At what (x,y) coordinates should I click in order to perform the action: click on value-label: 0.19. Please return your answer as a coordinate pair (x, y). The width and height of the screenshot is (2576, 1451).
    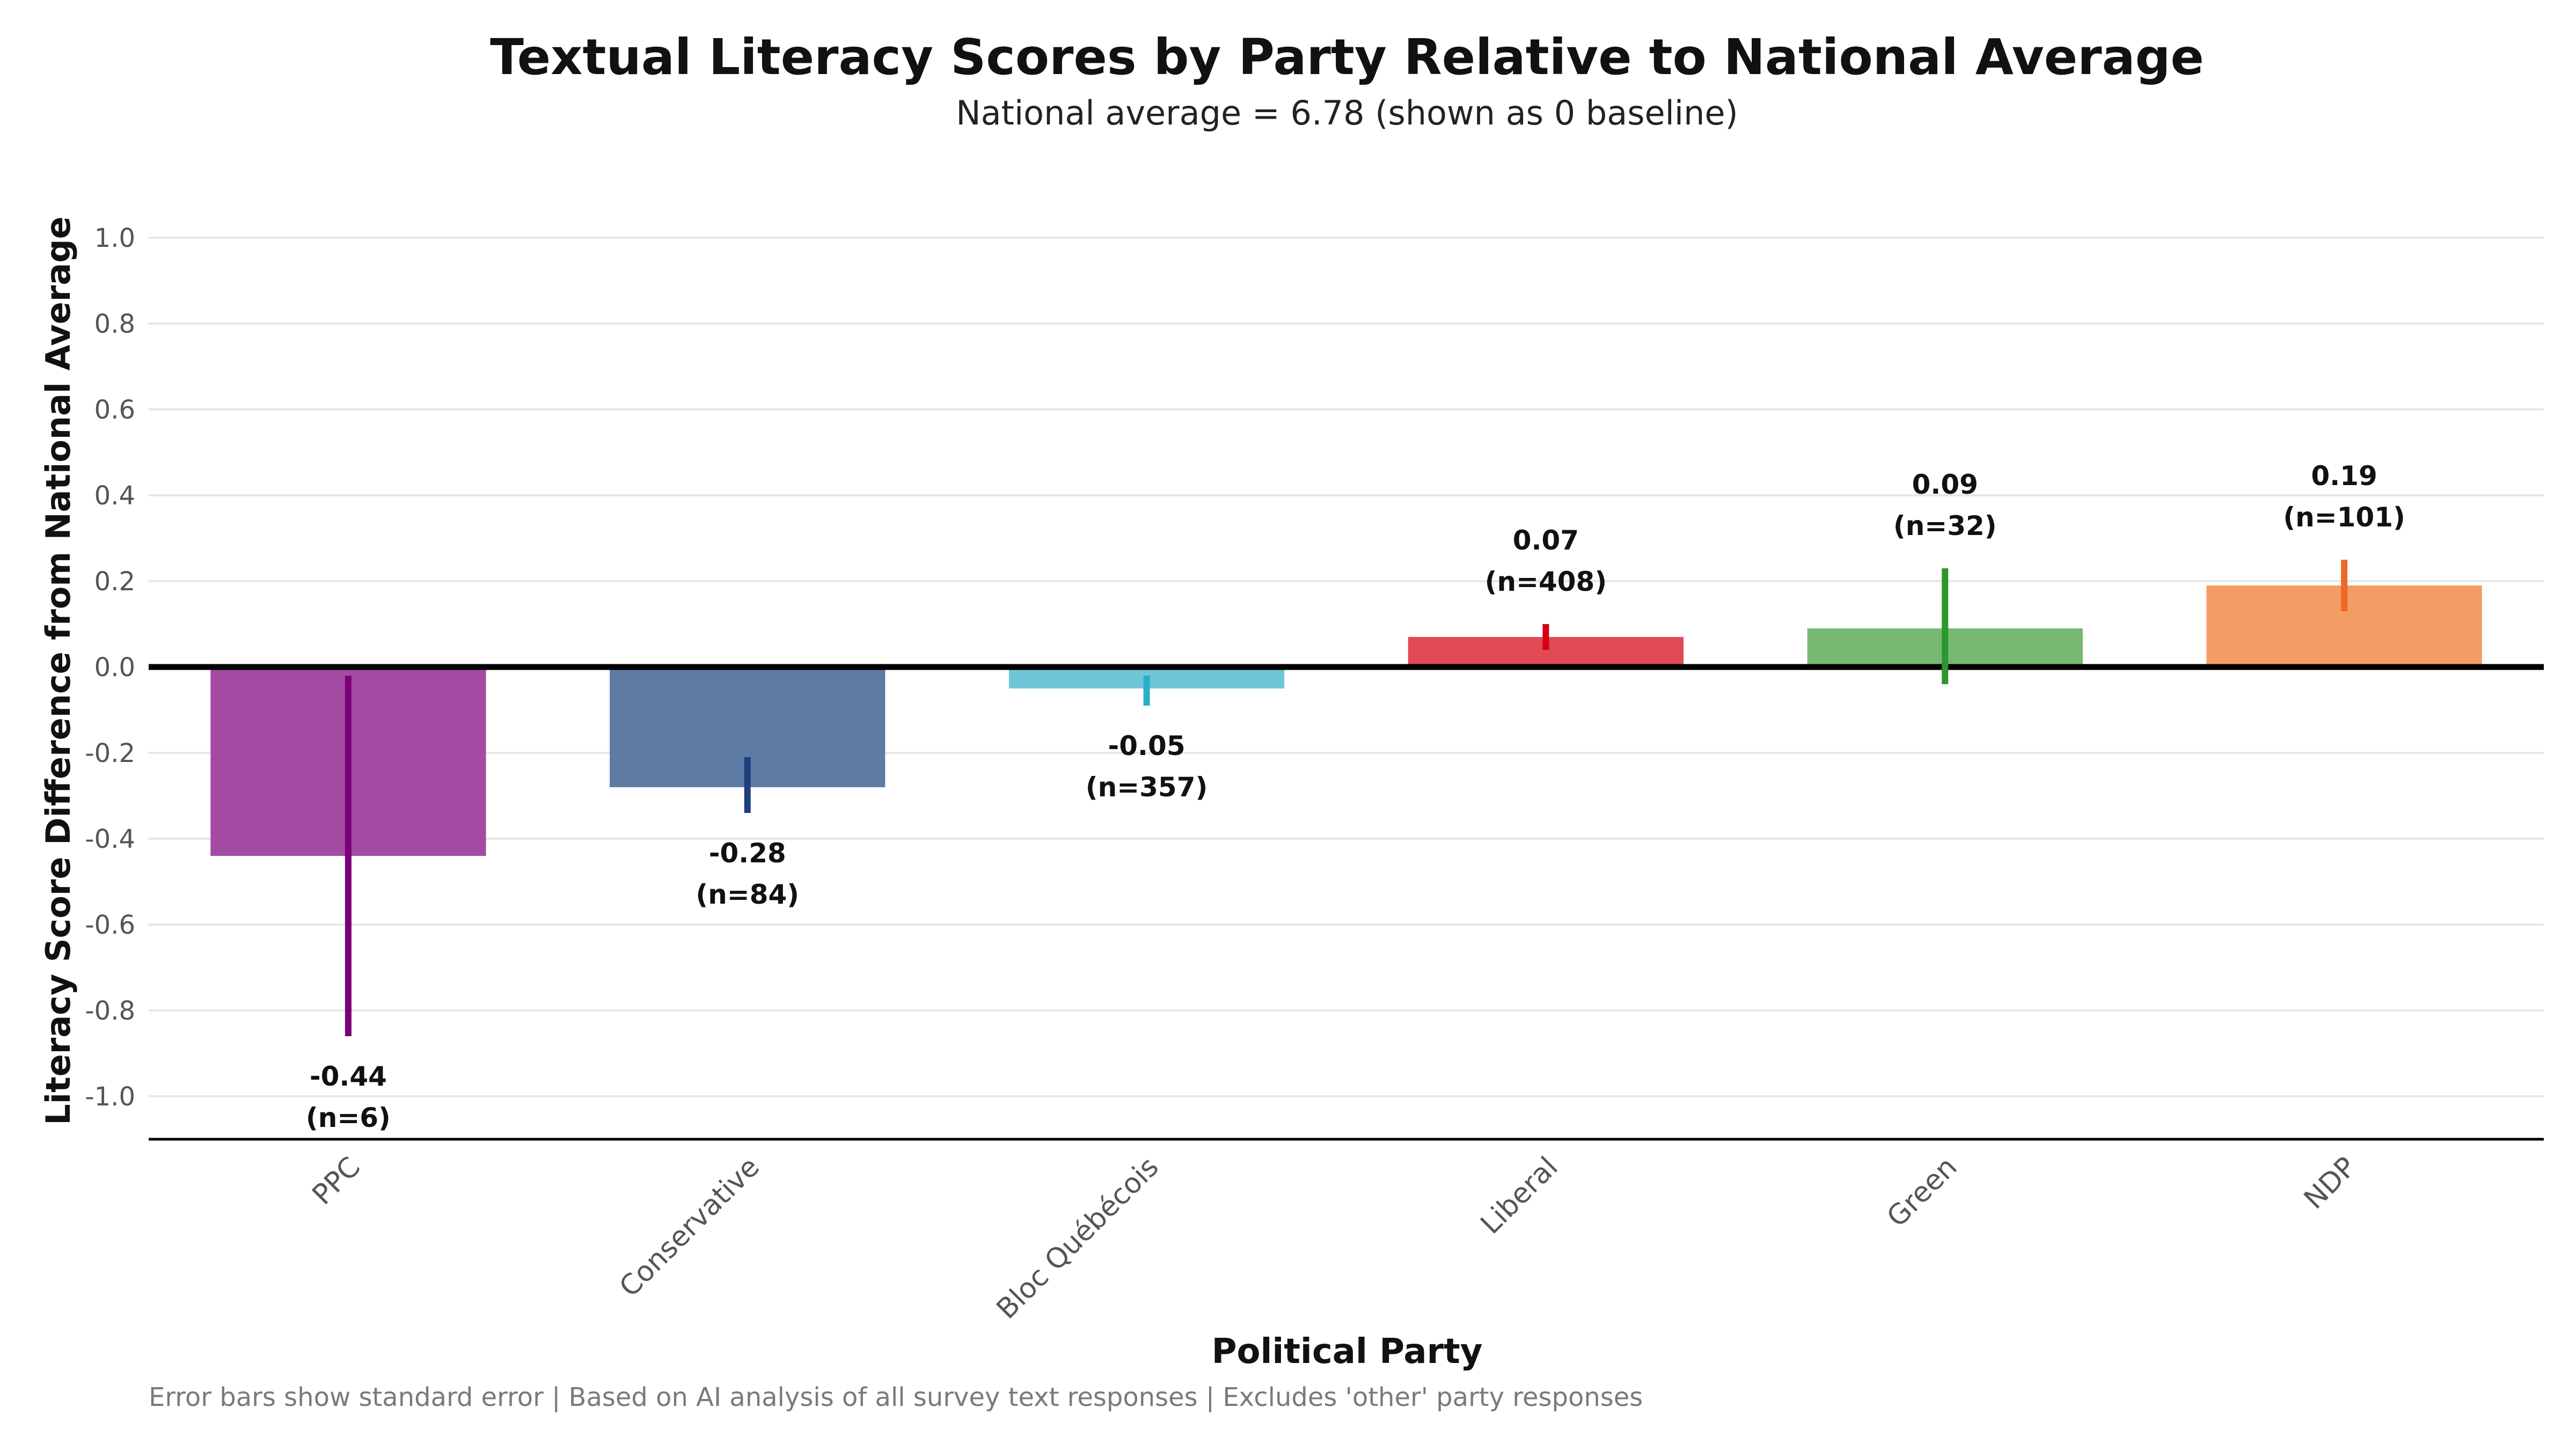
    Looking at the image, I should click on (2344, 476).